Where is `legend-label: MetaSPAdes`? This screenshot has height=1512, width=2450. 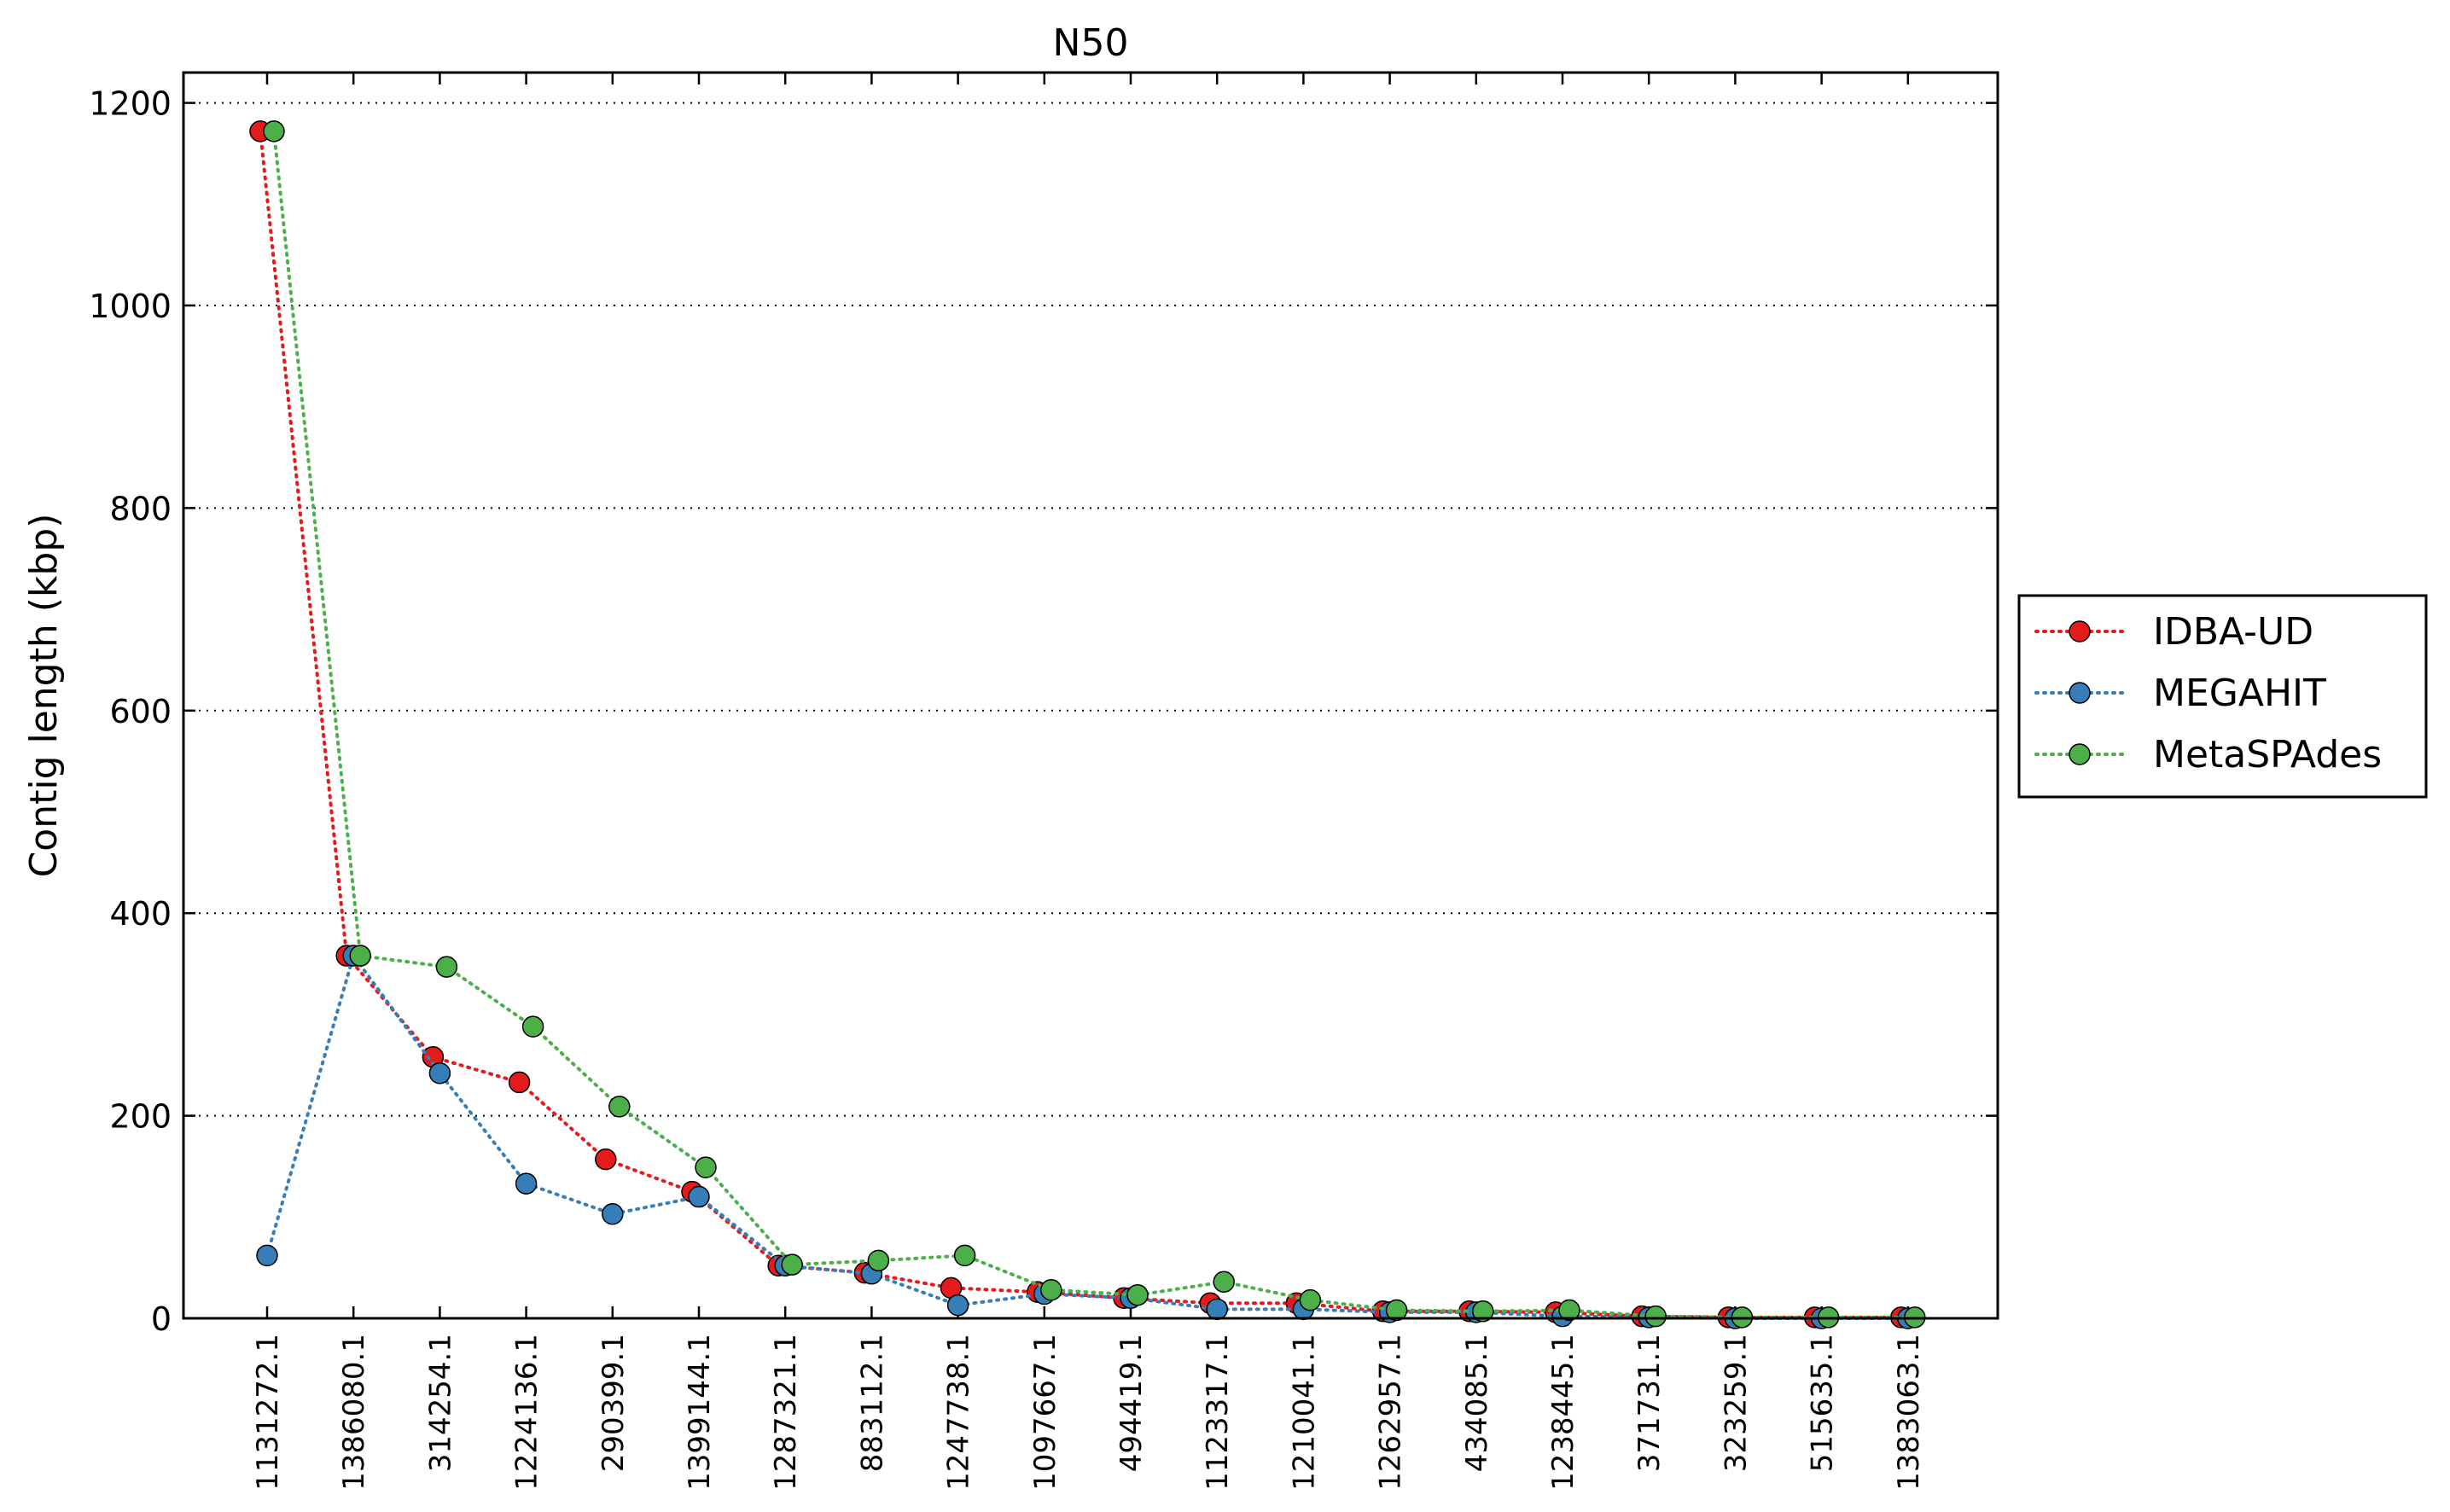 legend-label: MetaSPAdes is located at coordinates (2267, 754).